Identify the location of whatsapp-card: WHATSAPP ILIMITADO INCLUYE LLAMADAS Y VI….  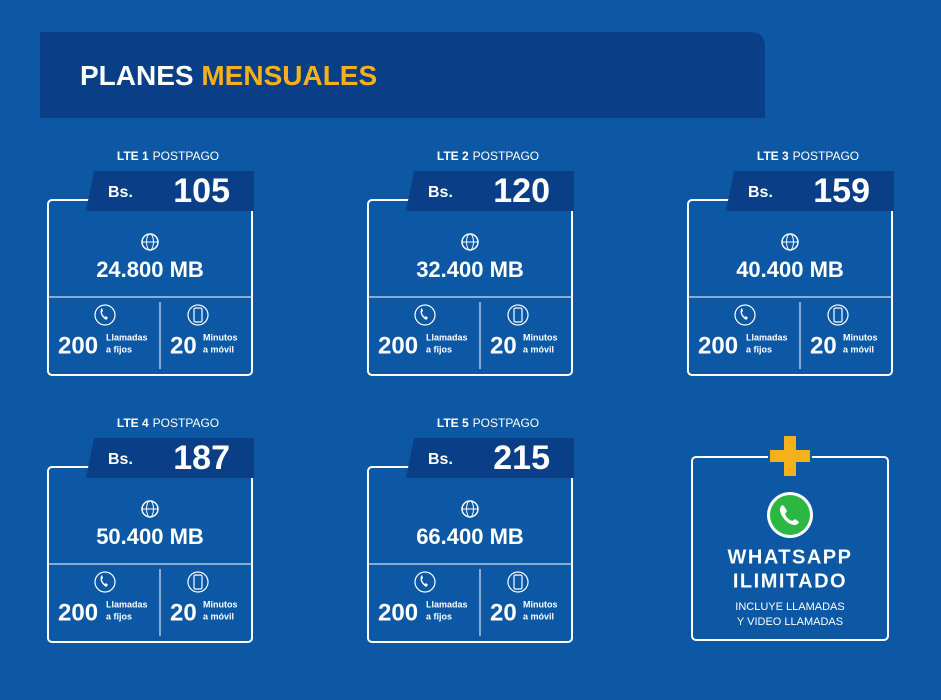
(790, 538).